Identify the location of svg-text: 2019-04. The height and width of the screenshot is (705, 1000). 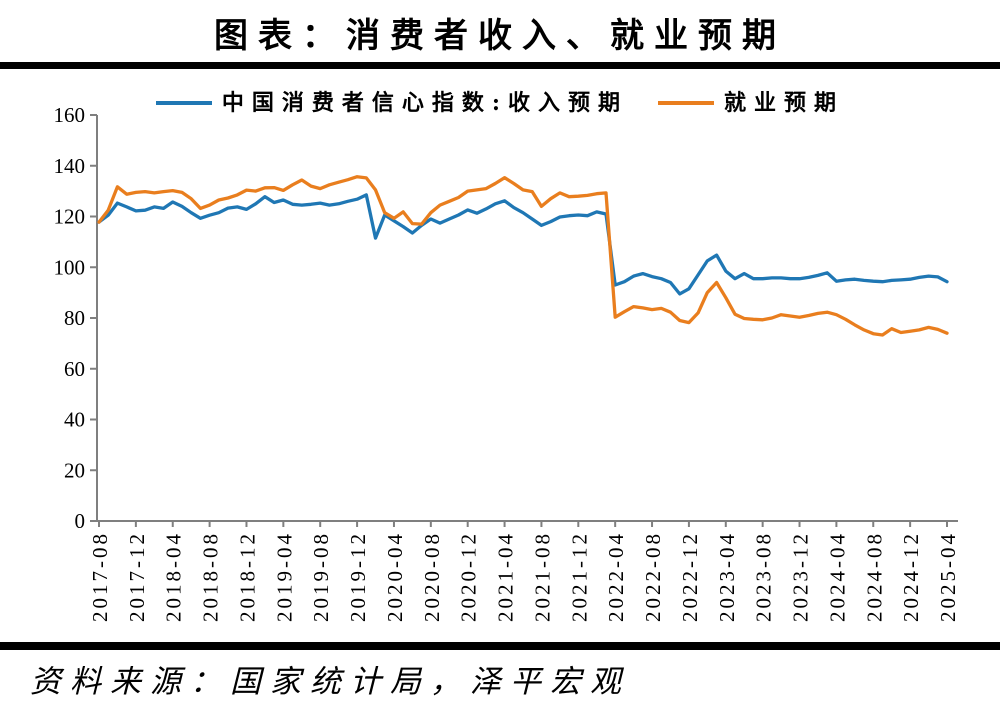
(284, 576).